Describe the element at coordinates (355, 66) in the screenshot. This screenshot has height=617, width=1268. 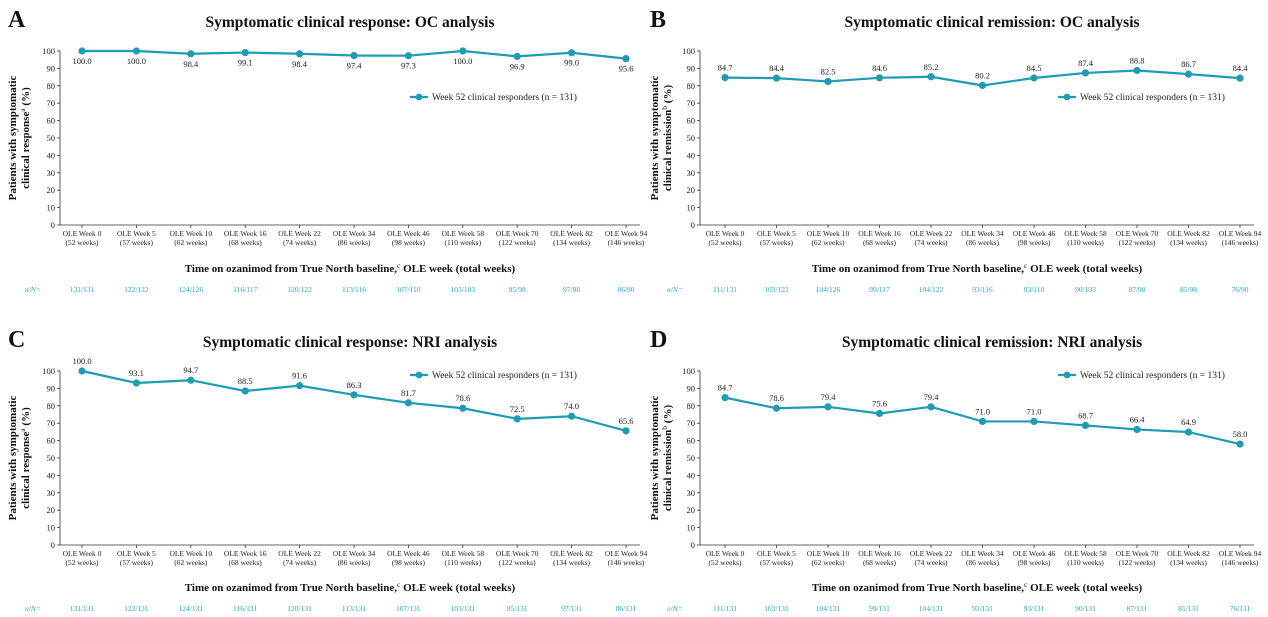
I see `data-label: 97.4` at that location.